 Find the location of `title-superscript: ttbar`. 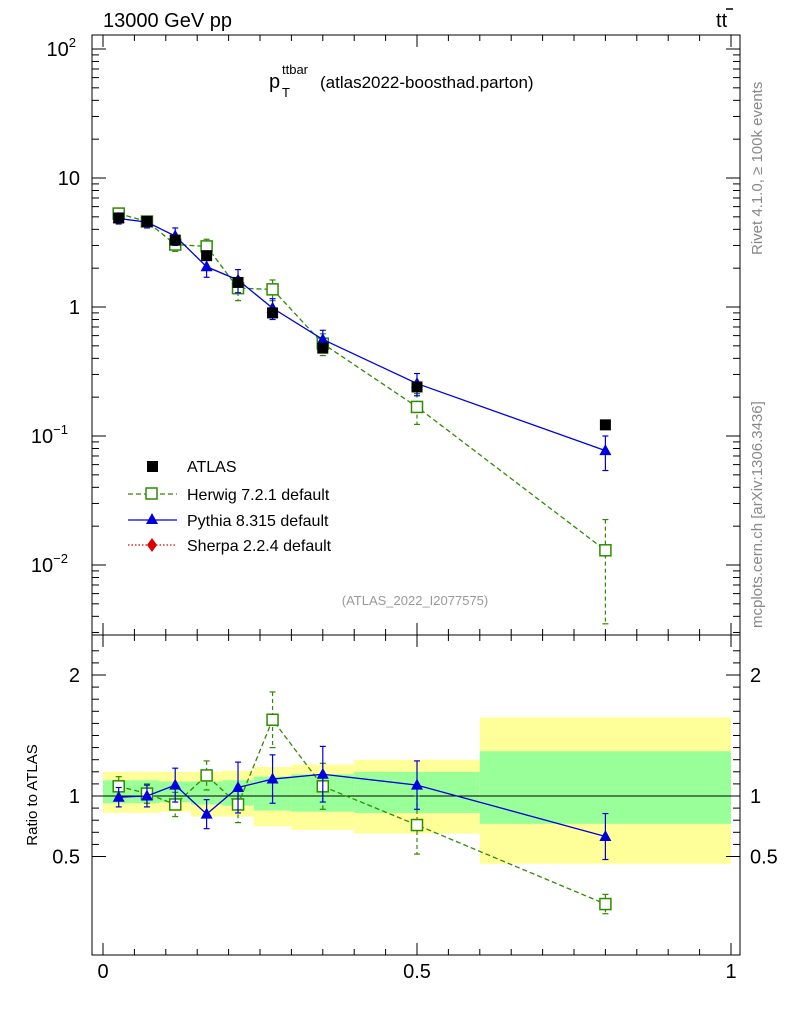

title-superscript: ttbar is located at coordinates (295, 69).